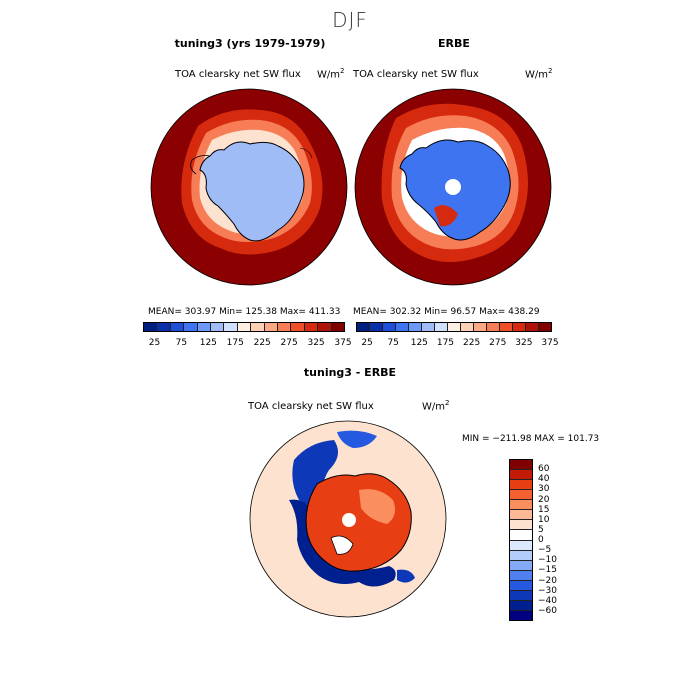 This screenshot has width=700, height=700. What do you see at coordinates (547, 610) in the screenshot?
I see `colorbar-tick-label: −60` at bounding box center [547, 610].